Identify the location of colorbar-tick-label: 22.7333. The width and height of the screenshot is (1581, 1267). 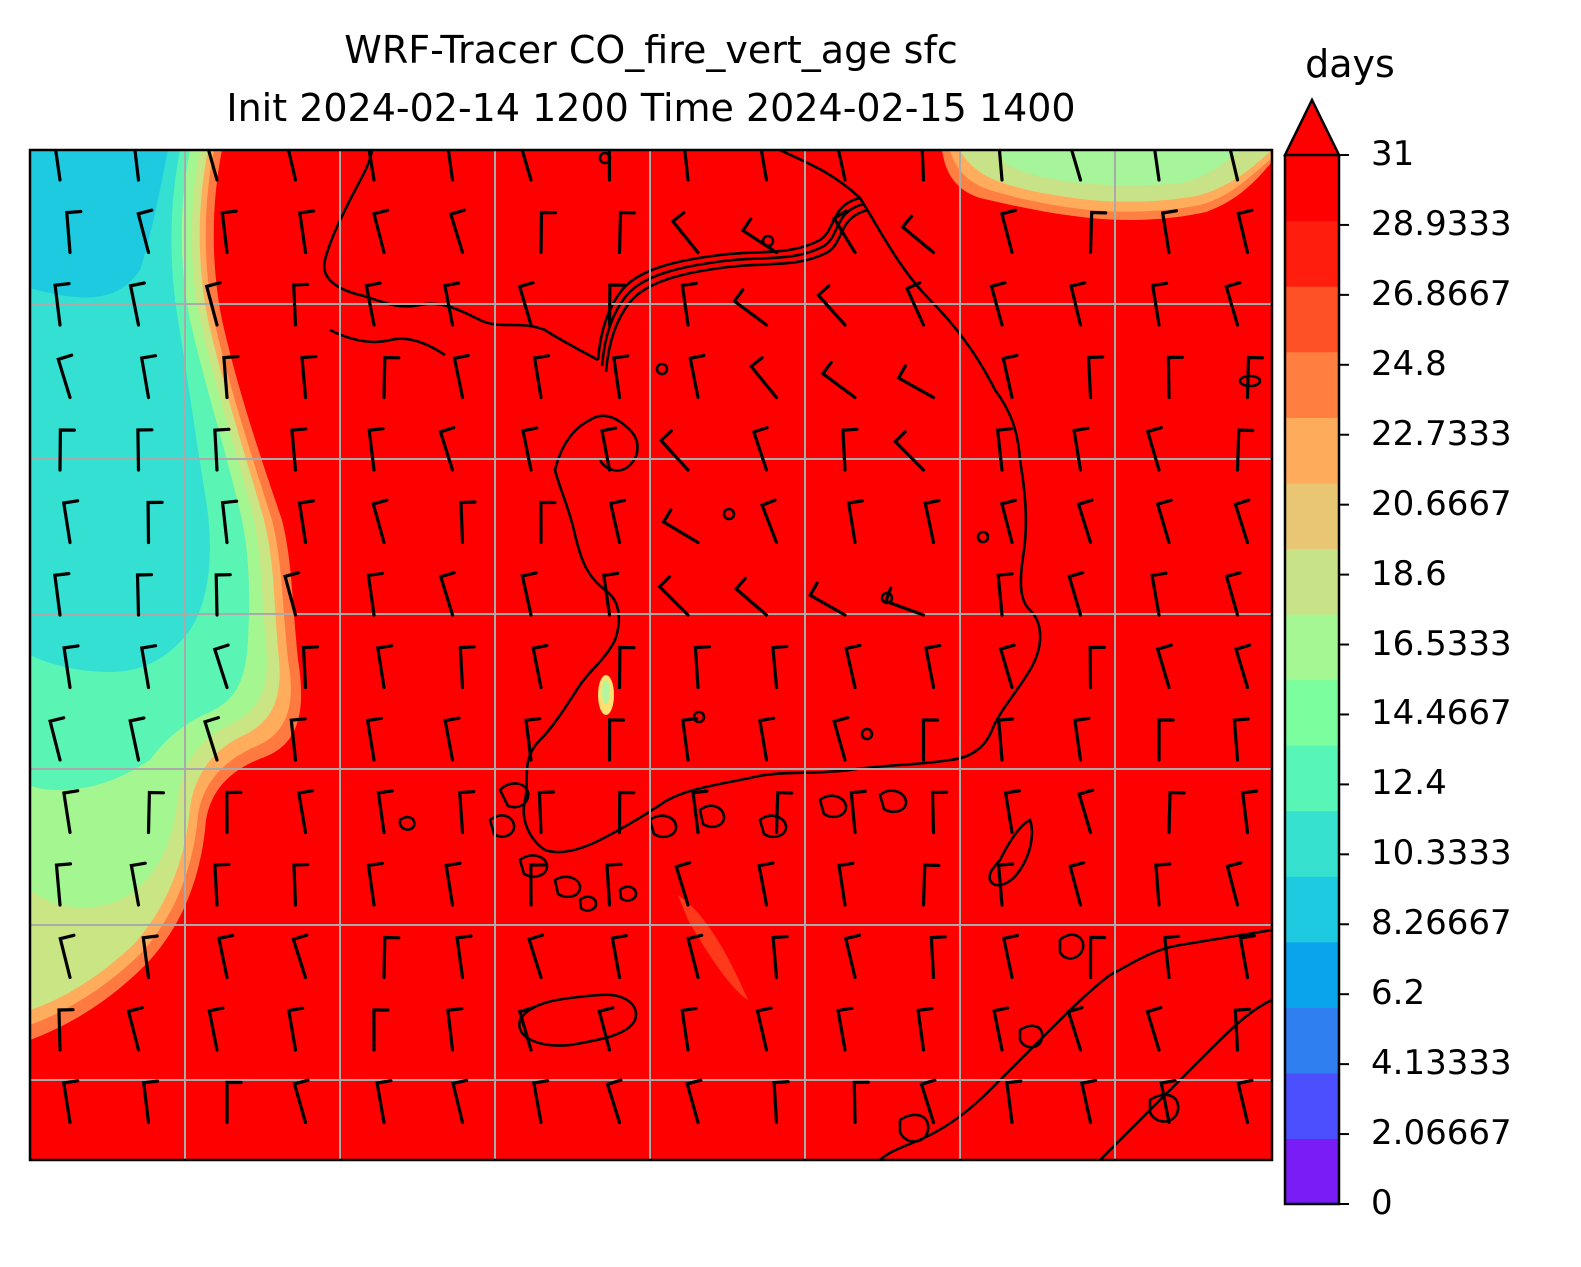
(1441, 433).